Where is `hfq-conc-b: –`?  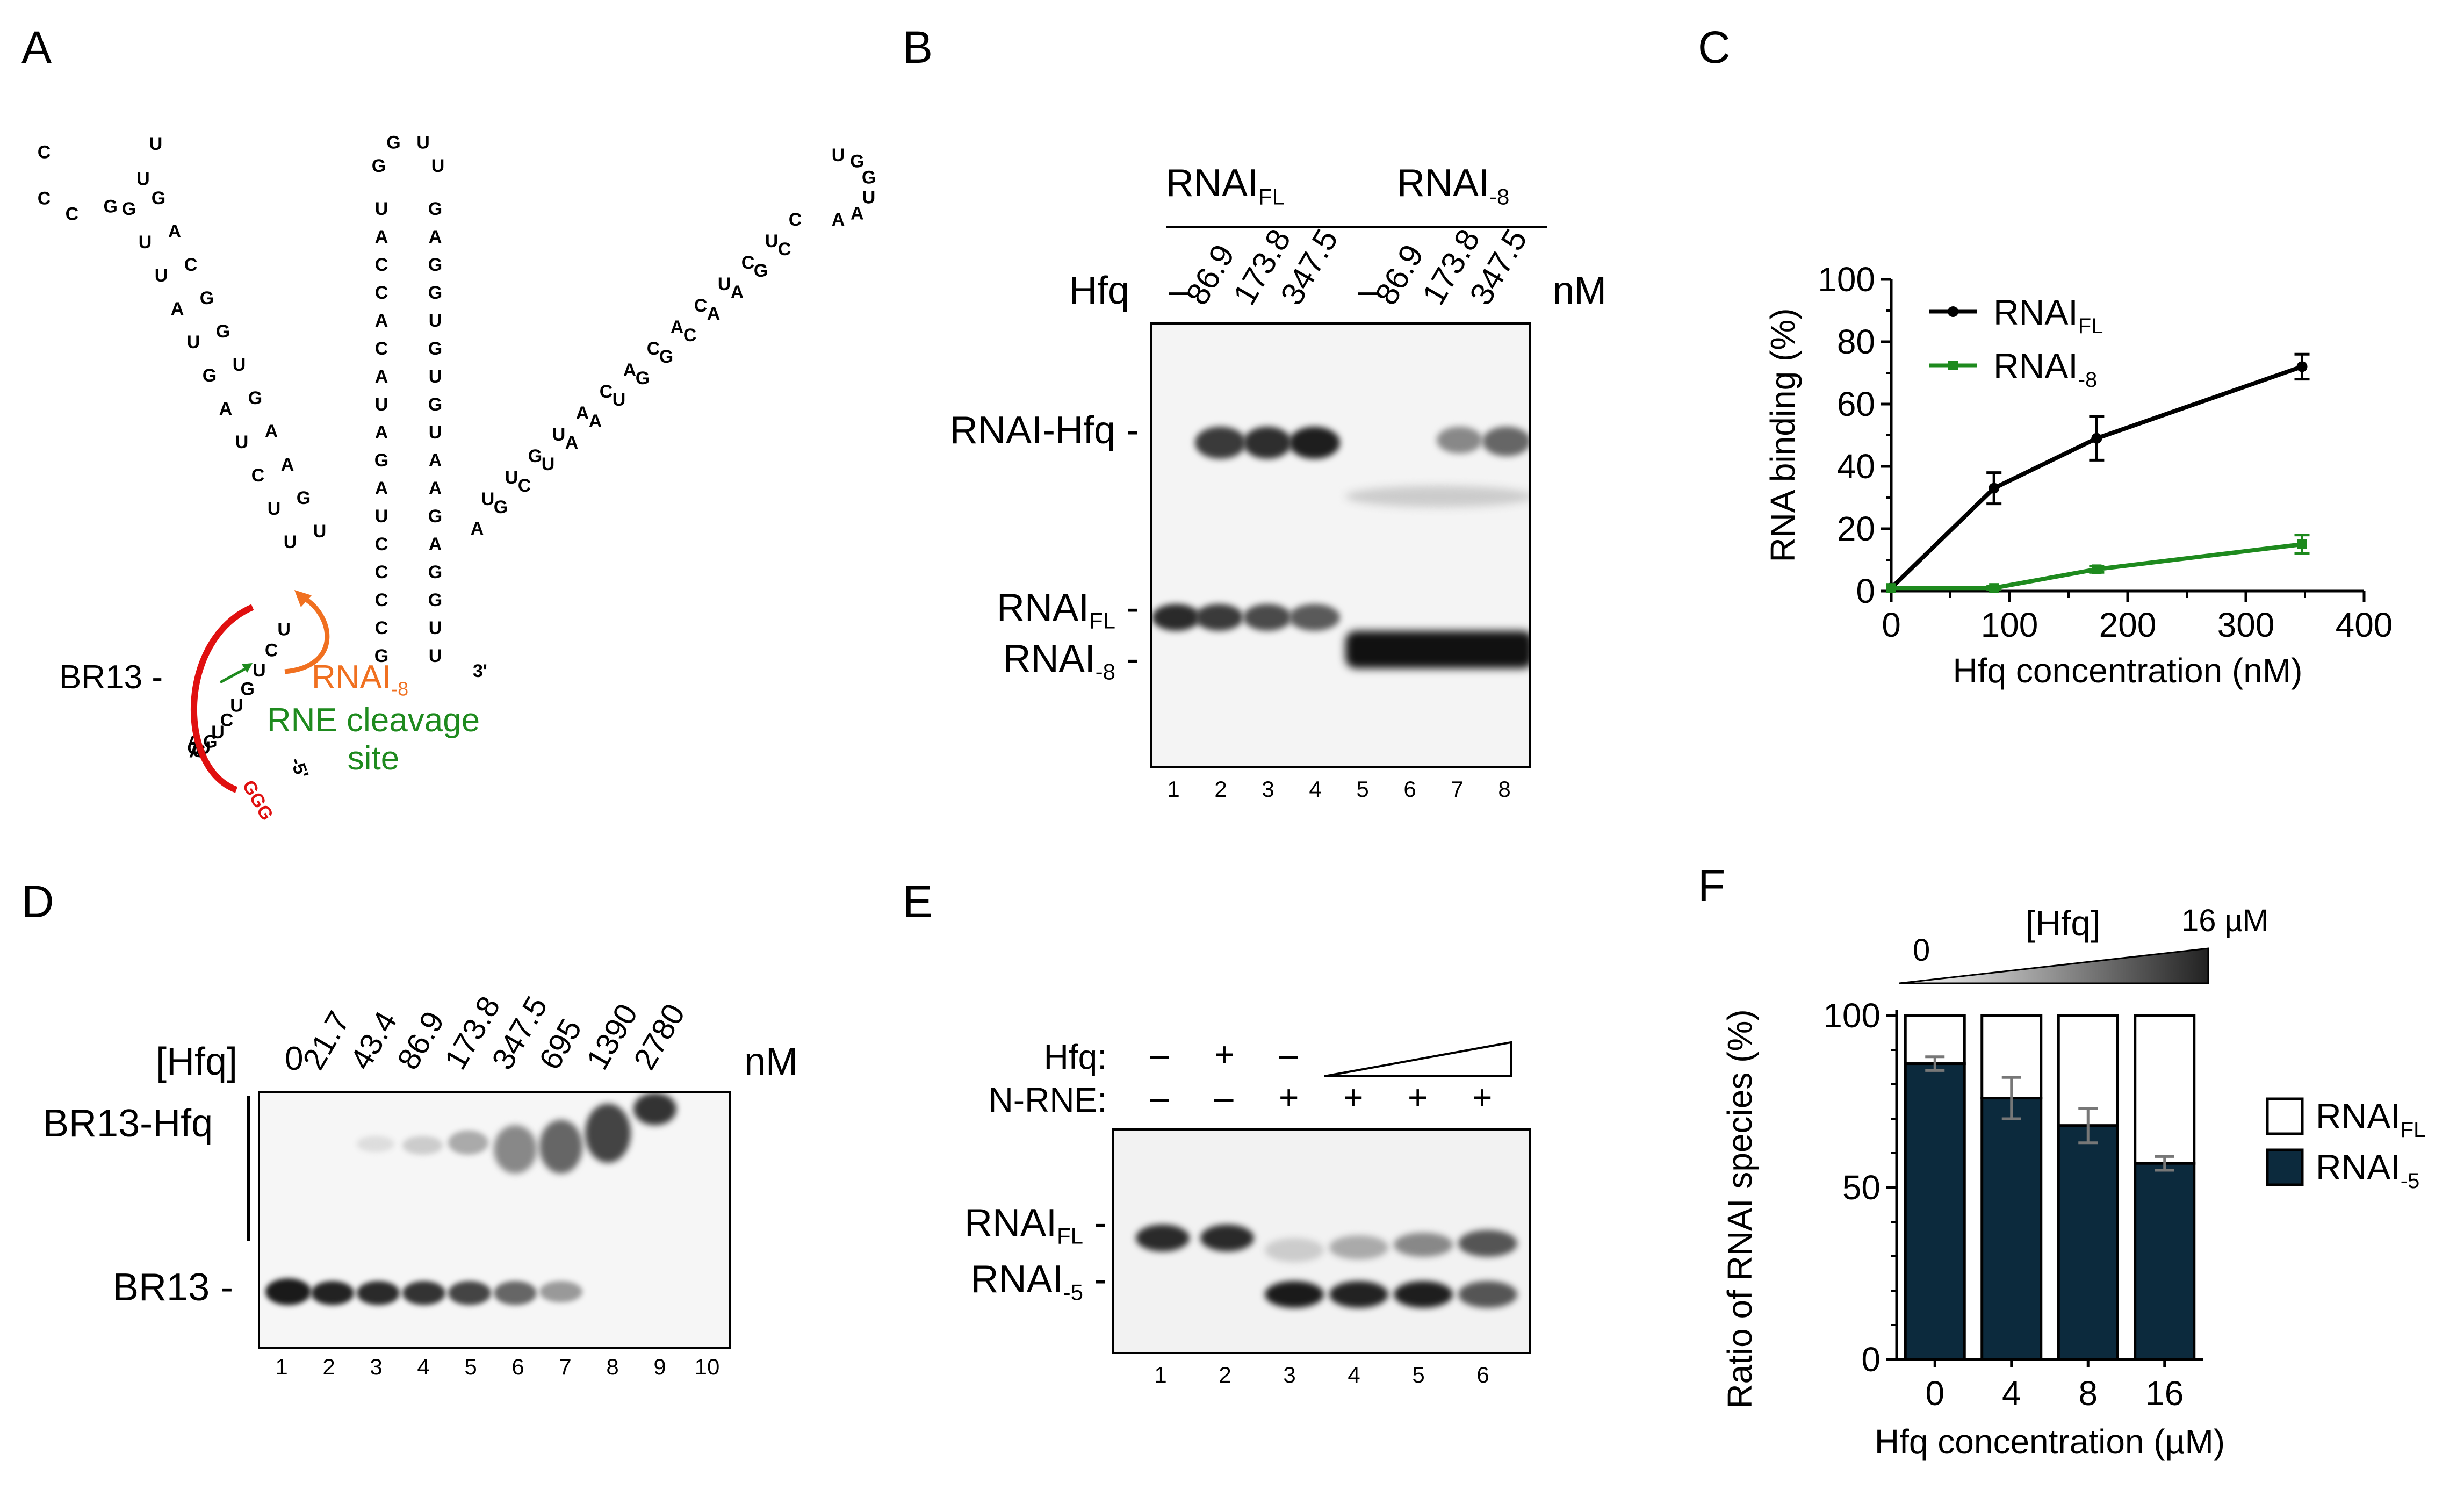 hfq-conc-b: – is located at coordinates (1369, 290).